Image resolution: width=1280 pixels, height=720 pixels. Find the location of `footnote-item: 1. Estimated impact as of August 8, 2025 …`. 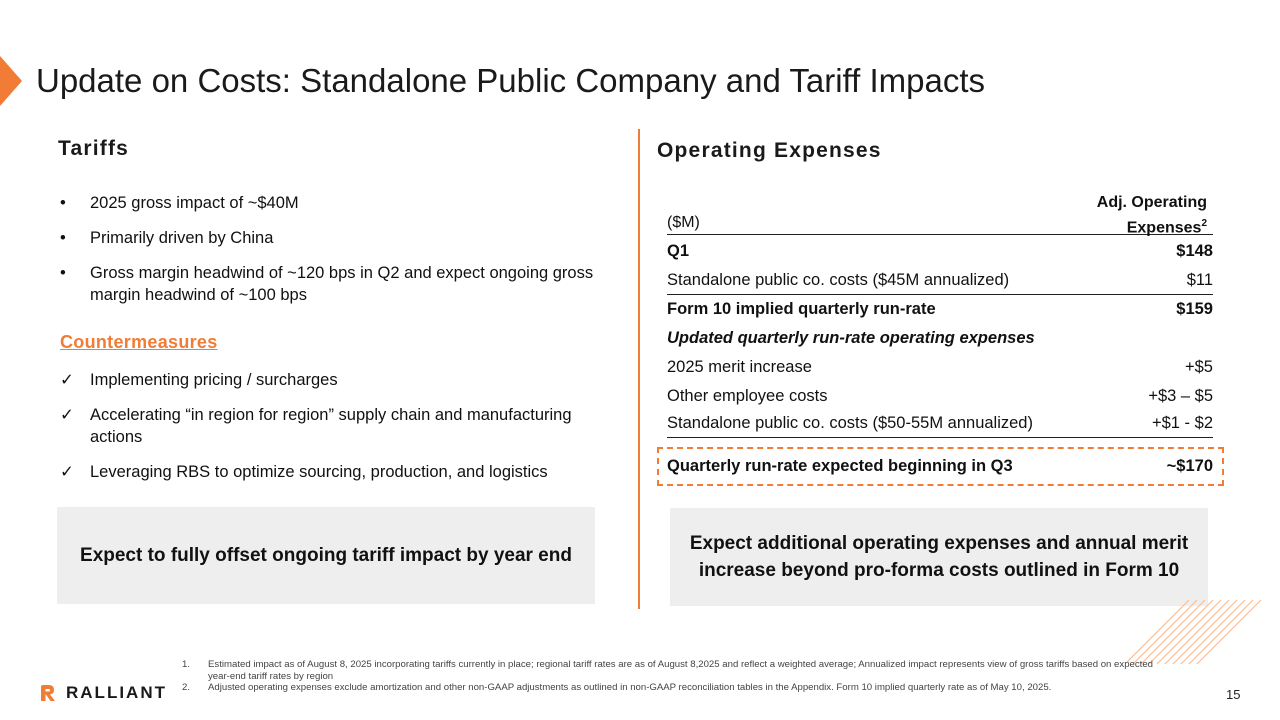

footnote-item: 1. Estimated impact as of August 8, 2025 … is located at coordinates (677, 670).